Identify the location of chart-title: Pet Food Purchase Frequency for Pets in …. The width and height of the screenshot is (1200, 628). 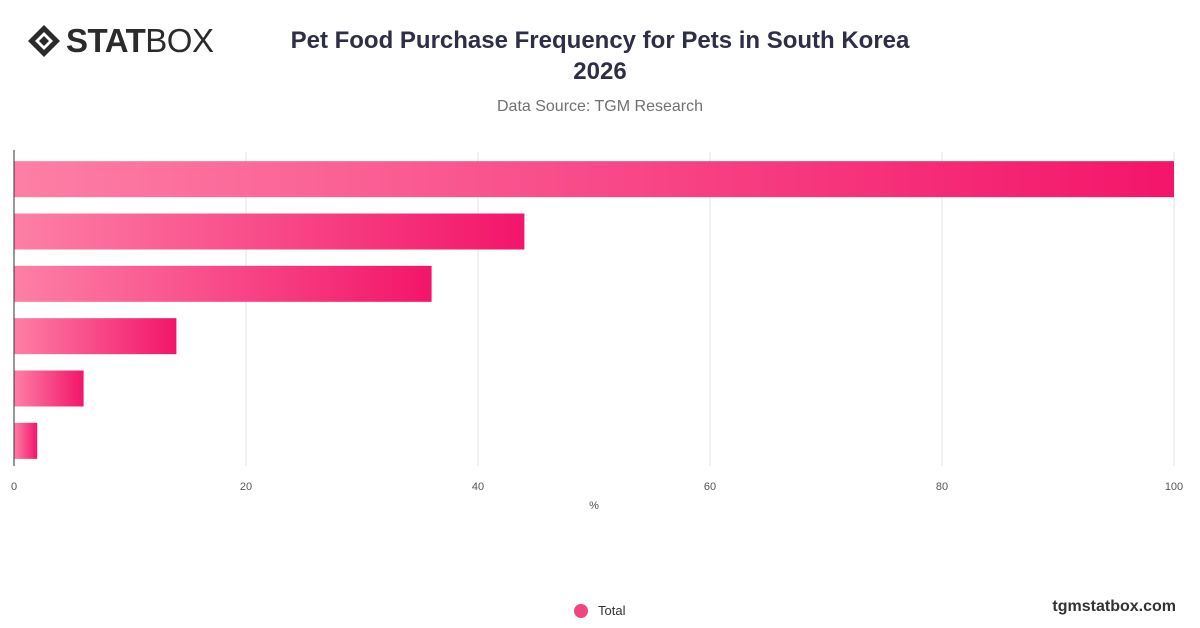
(600, 56).